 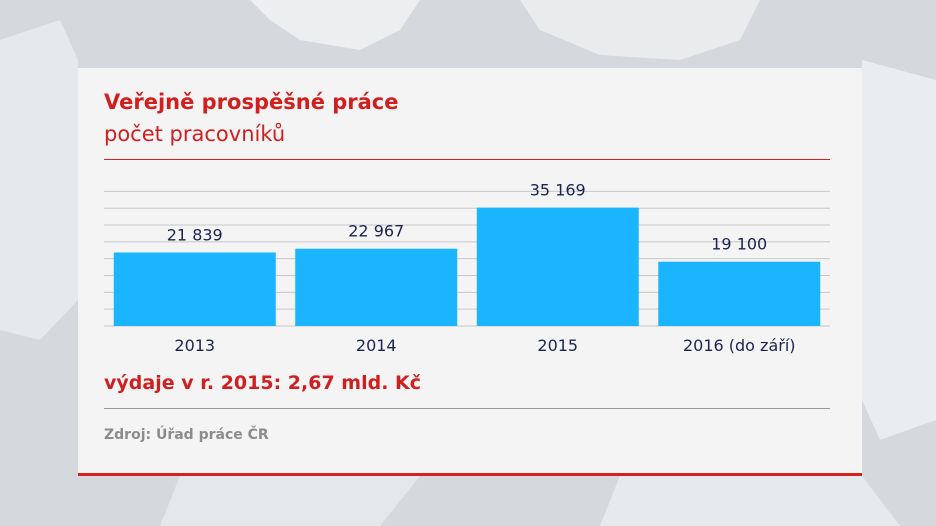 What do you see at coordinates (376, 287) in the screenshot?
I see `bar-2014` at bounding box center [376, 287].